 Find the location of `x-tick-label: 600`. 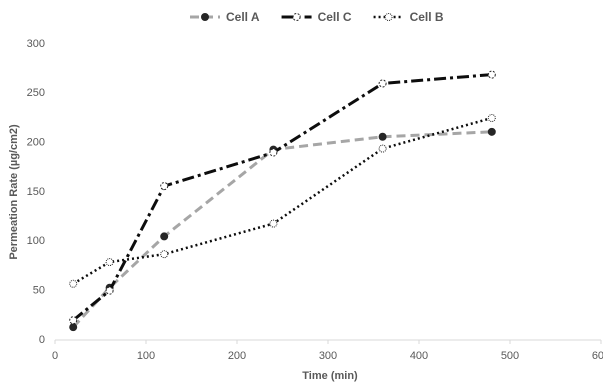

x-tick-label: 600 is located at coordinates (597, 356).